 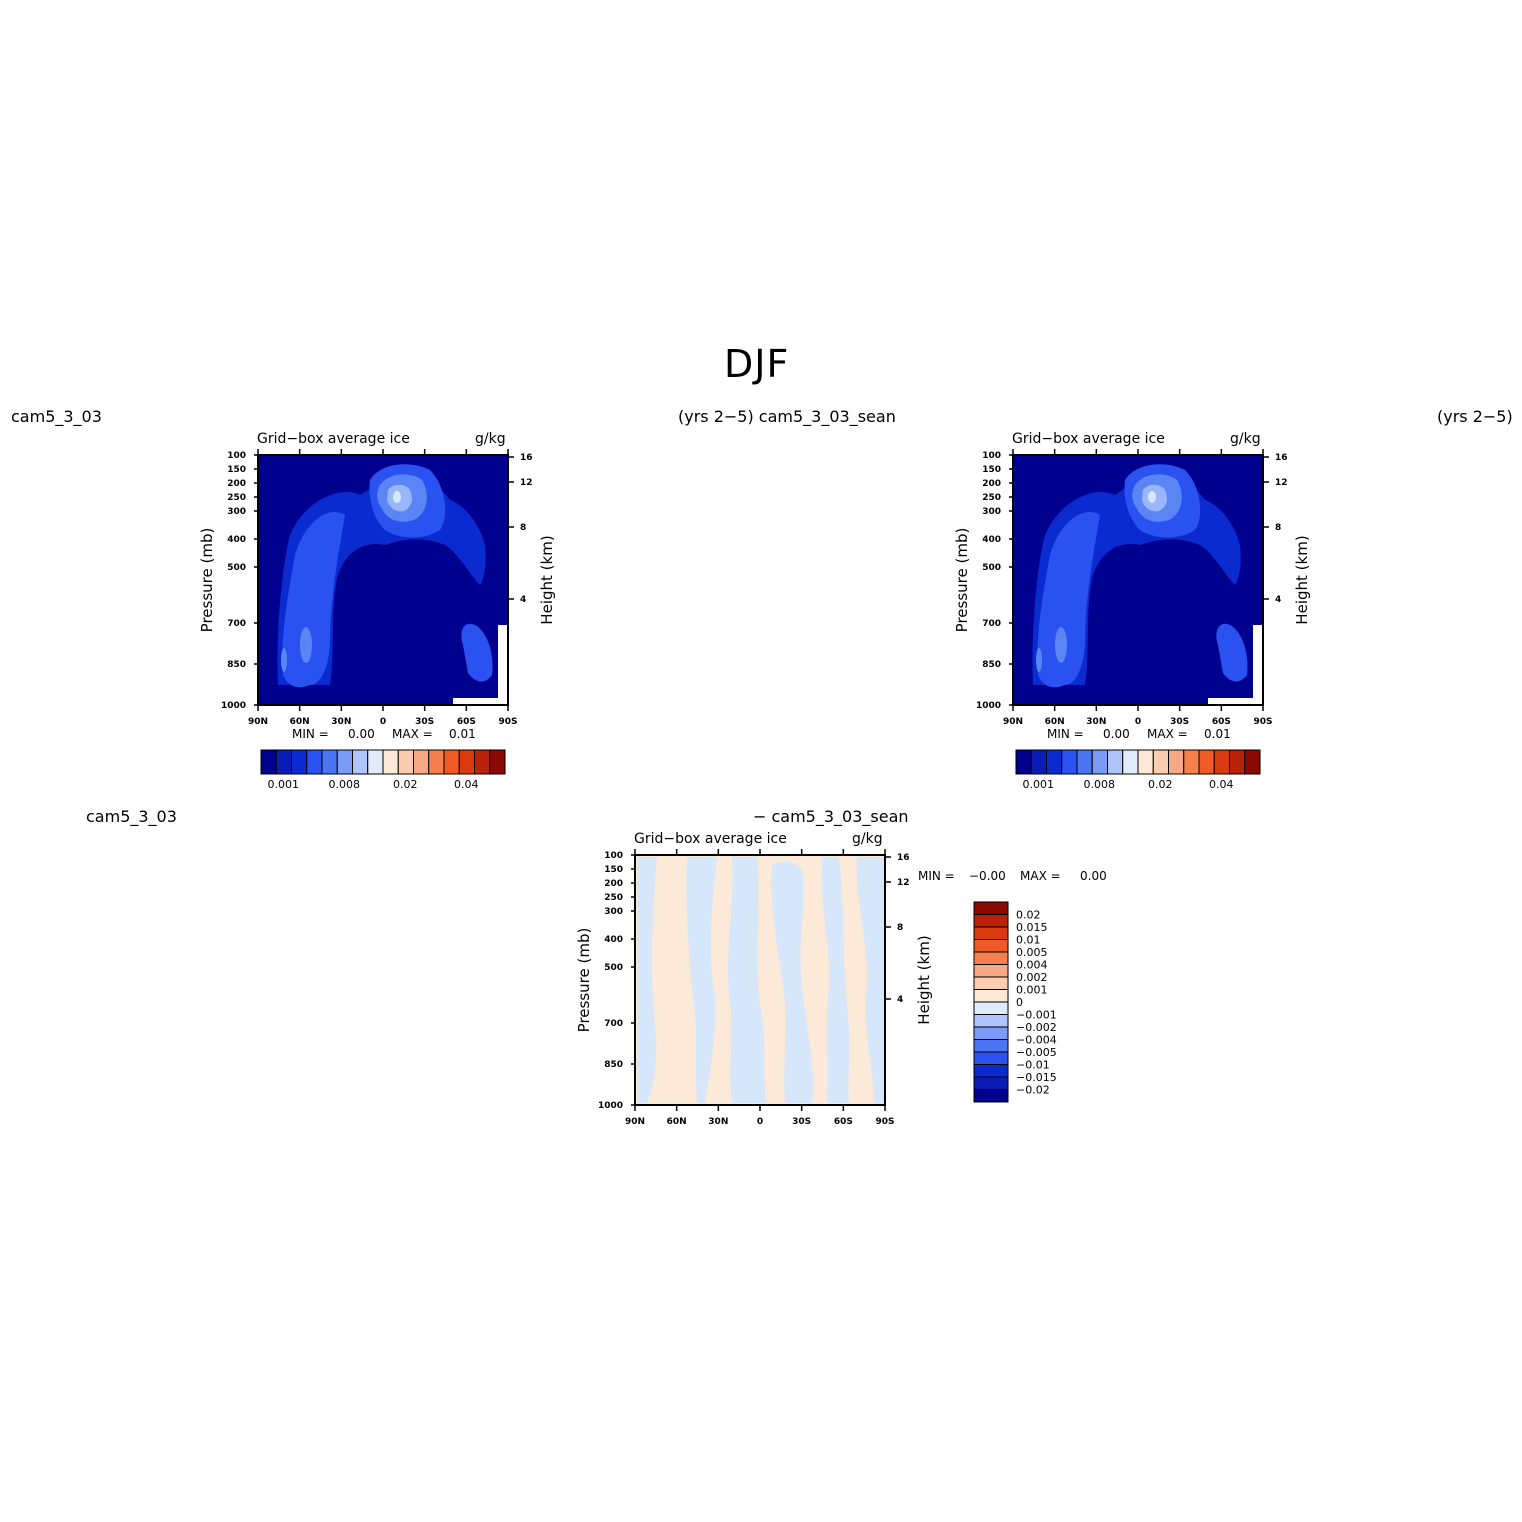 I want to click on colorbar-label: −0.01, so click(x=1033, y=1065).